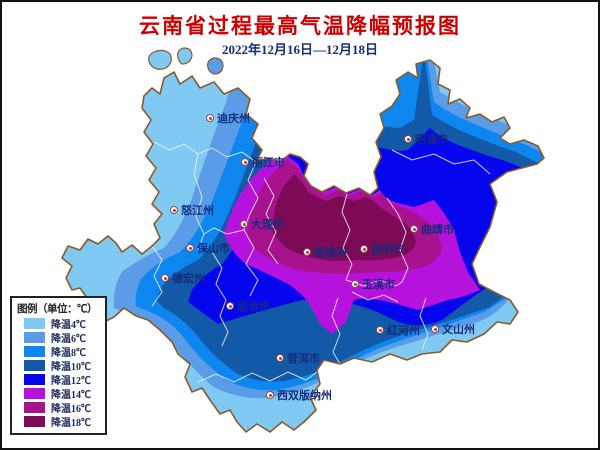 The width and height of the screenshot is (600, 450). What do you see at coordinates (71, 409) in the screenshot?
I see `legend-label: 降温16℃` at bounding box center [71, 409].